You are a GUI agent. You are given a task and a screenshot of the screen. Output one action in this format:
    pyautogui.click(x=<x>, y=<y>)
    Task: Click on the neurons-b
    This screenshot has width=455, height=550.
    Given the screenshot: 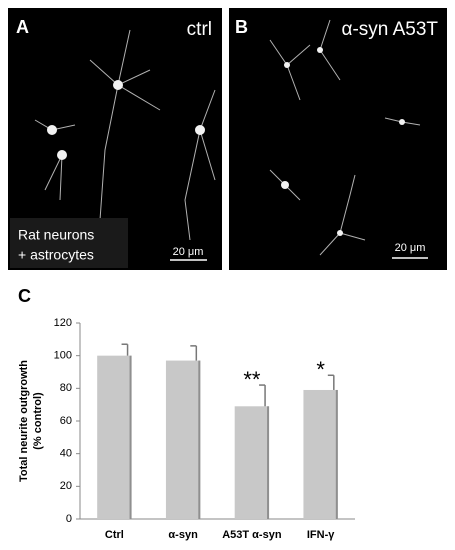 What is the action you would take?
    pyautogui.click(x=345, y=137)
    